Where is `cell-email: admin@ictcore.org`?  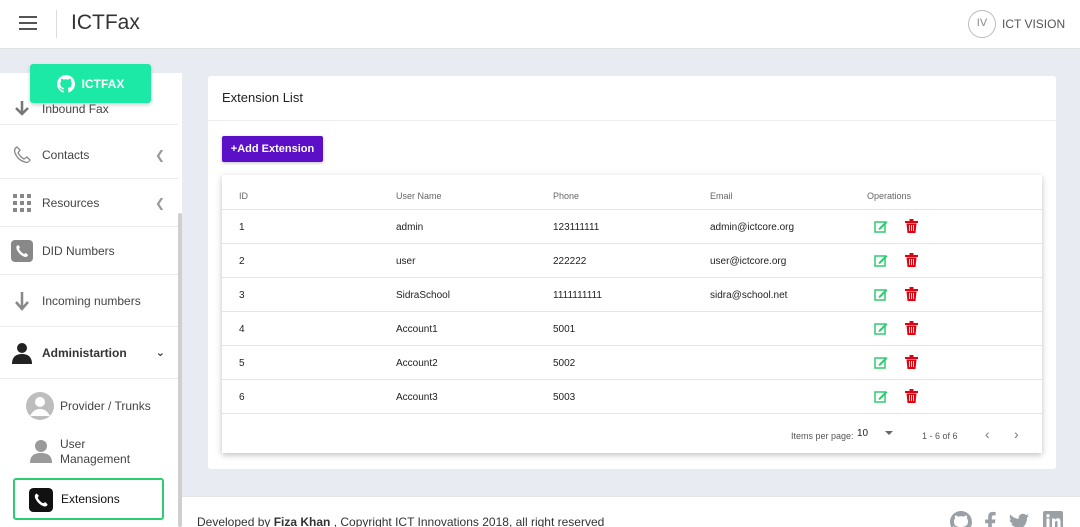 cell-email: admin@ictcore.org is located at coordinates (752, 227).